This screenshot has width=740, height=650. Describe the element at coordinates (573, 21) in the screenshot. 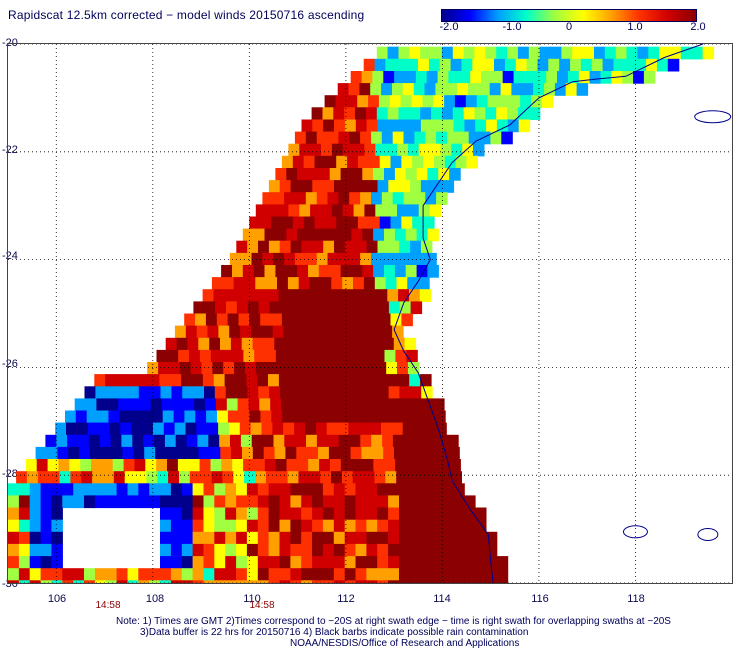

I see `colorbar: -2.0 -1.0 0 1.0 2.0` at that location.